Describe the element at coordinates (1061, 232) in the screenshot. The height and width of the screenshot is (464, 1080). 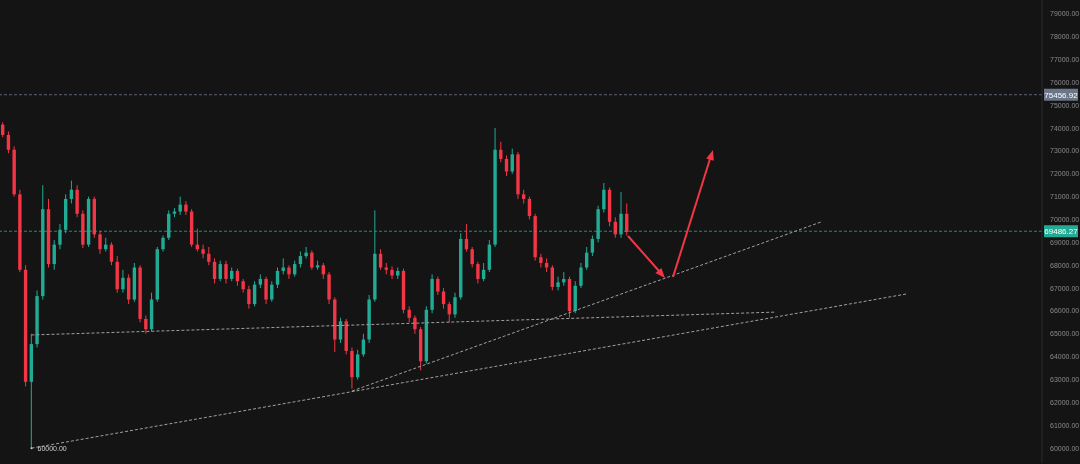
I see `ref-line-label: 69486.27` at that location.